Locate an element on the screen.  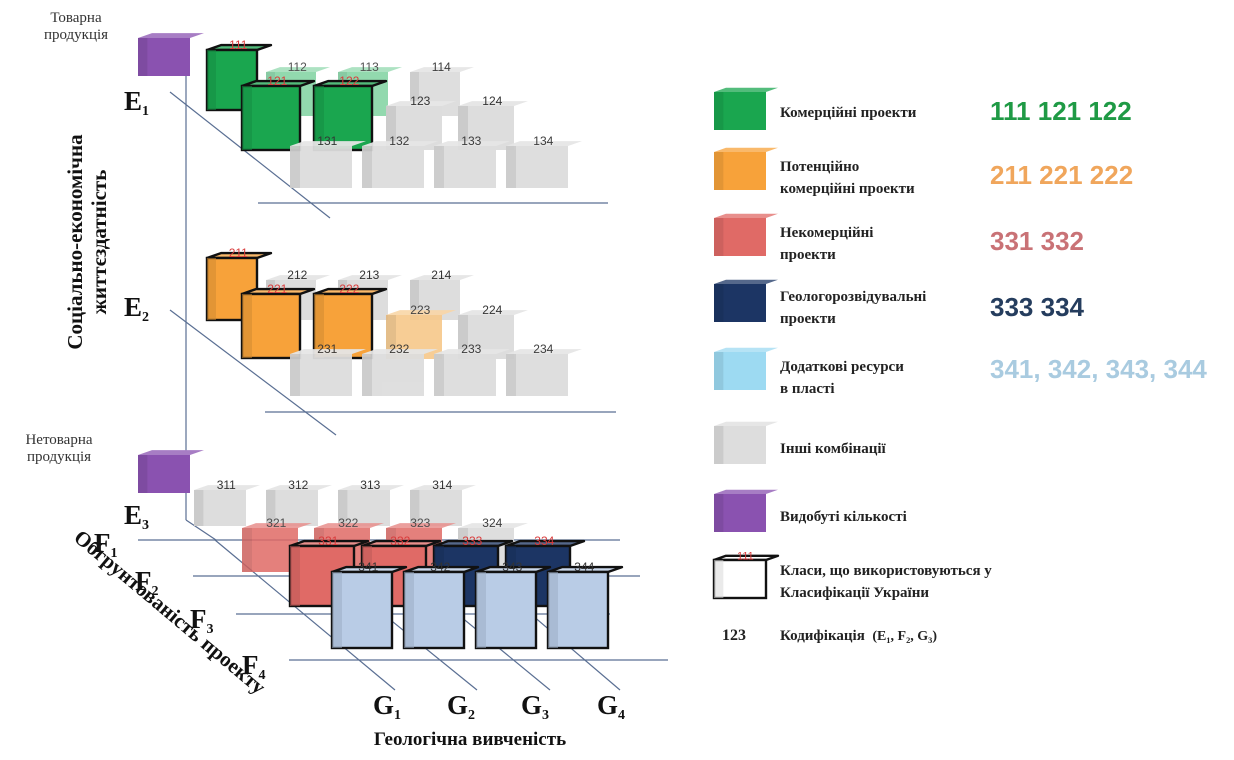
cube-132: 132 is located at coordinates (400, 161).